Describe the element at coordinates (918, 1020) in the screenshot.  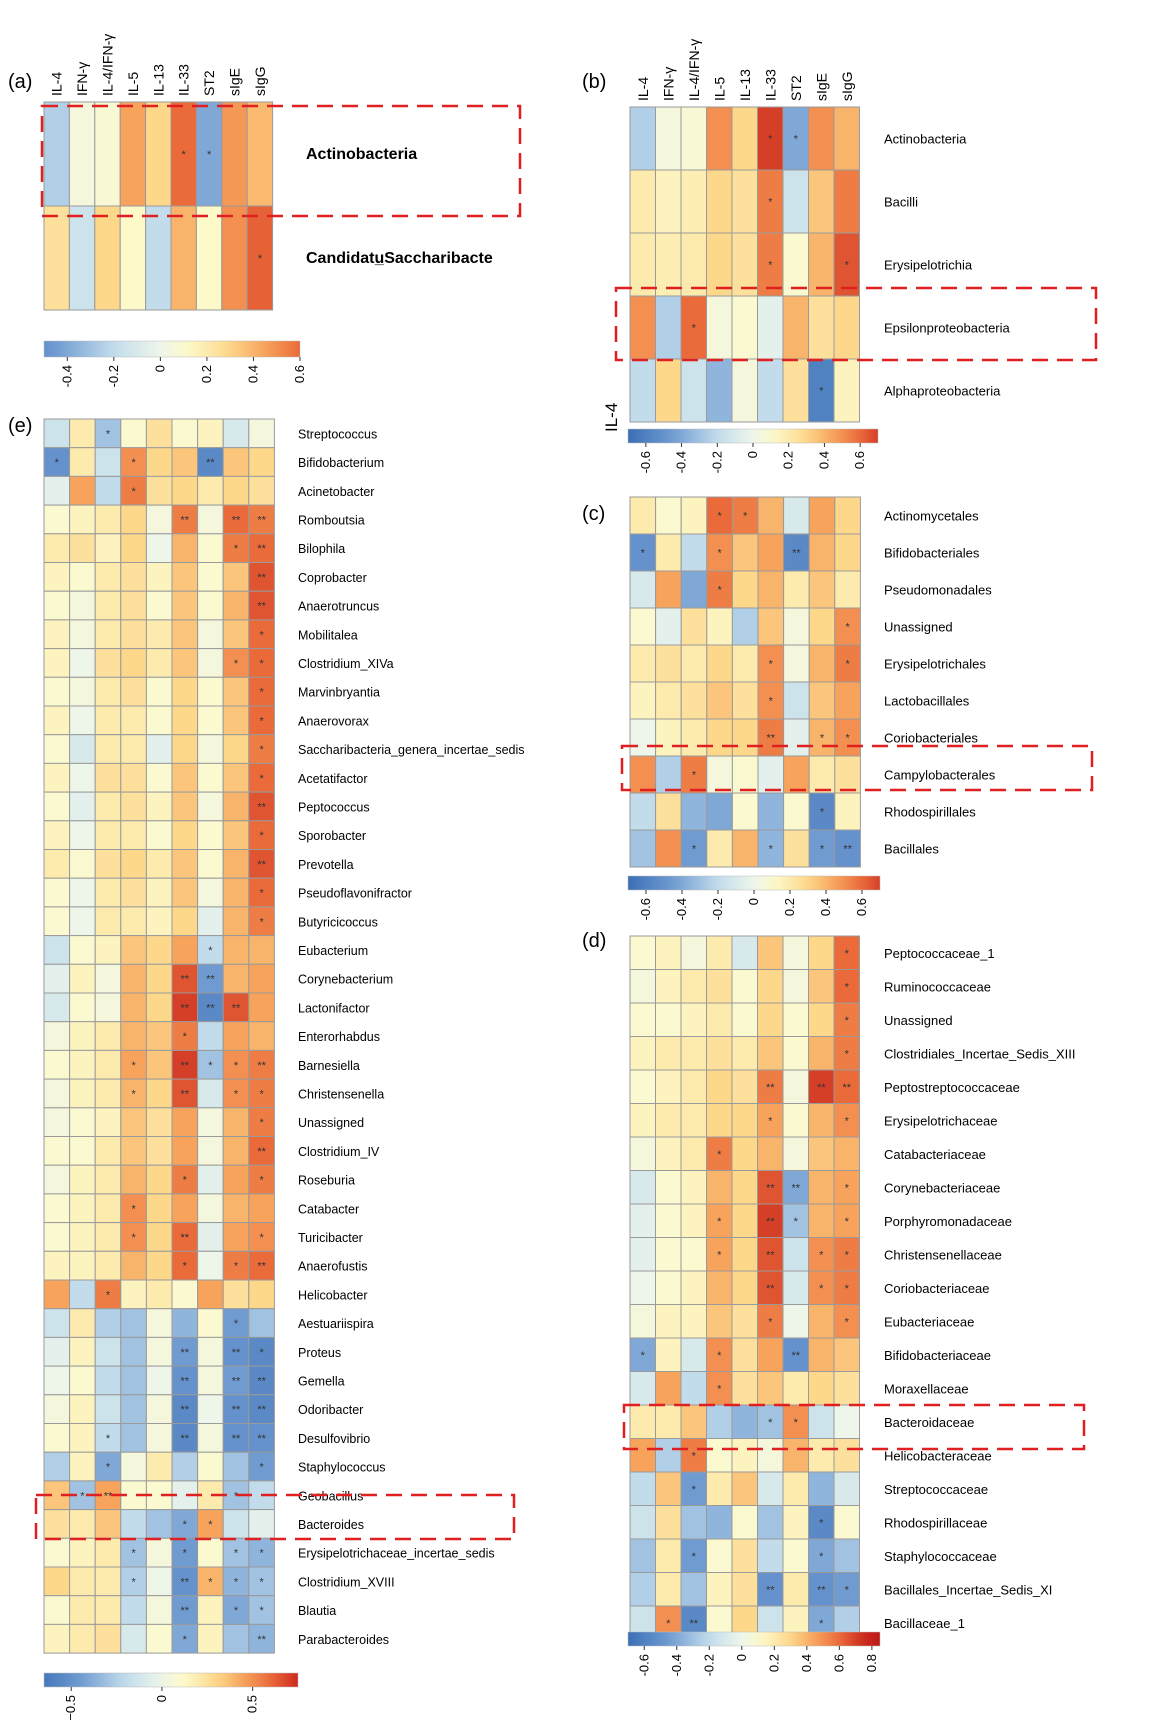
I see `row-label: Unassigned` at that location.